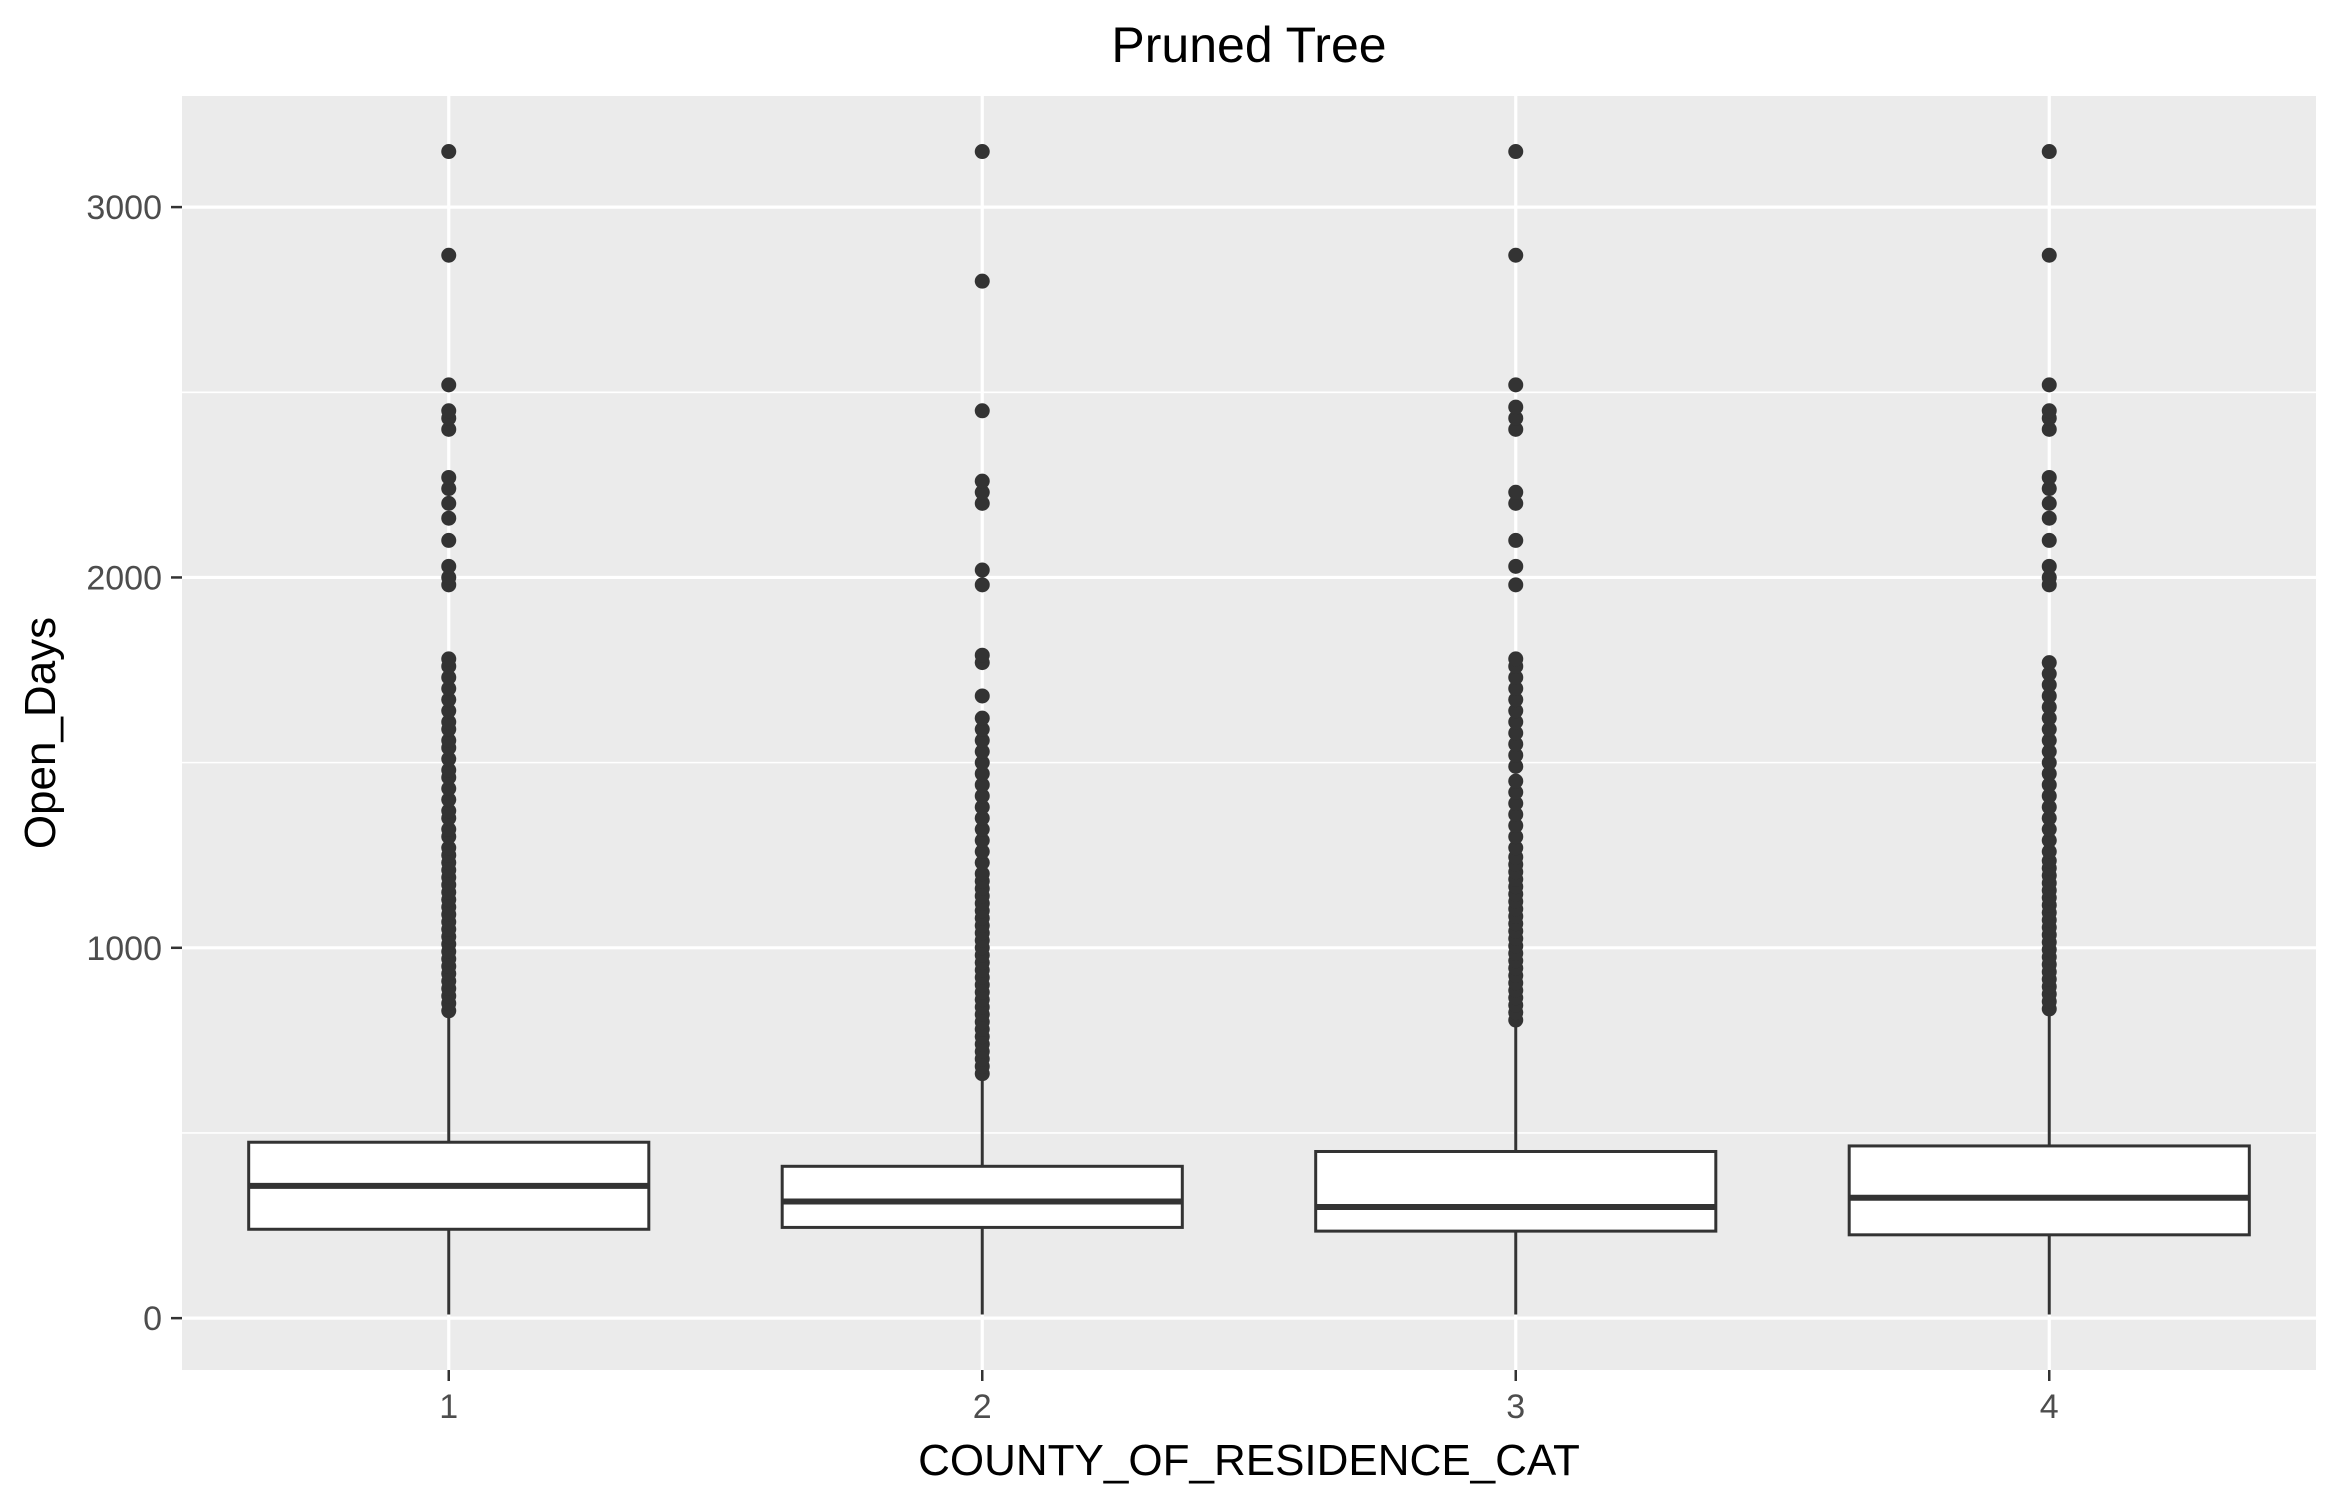 The height and width of the screenshot is (1503, 2331). What do you see at coordinates (2049, 1407) in the screenshot?
I see `x-tick-label: 4` at bounding box center [2049, 1407].